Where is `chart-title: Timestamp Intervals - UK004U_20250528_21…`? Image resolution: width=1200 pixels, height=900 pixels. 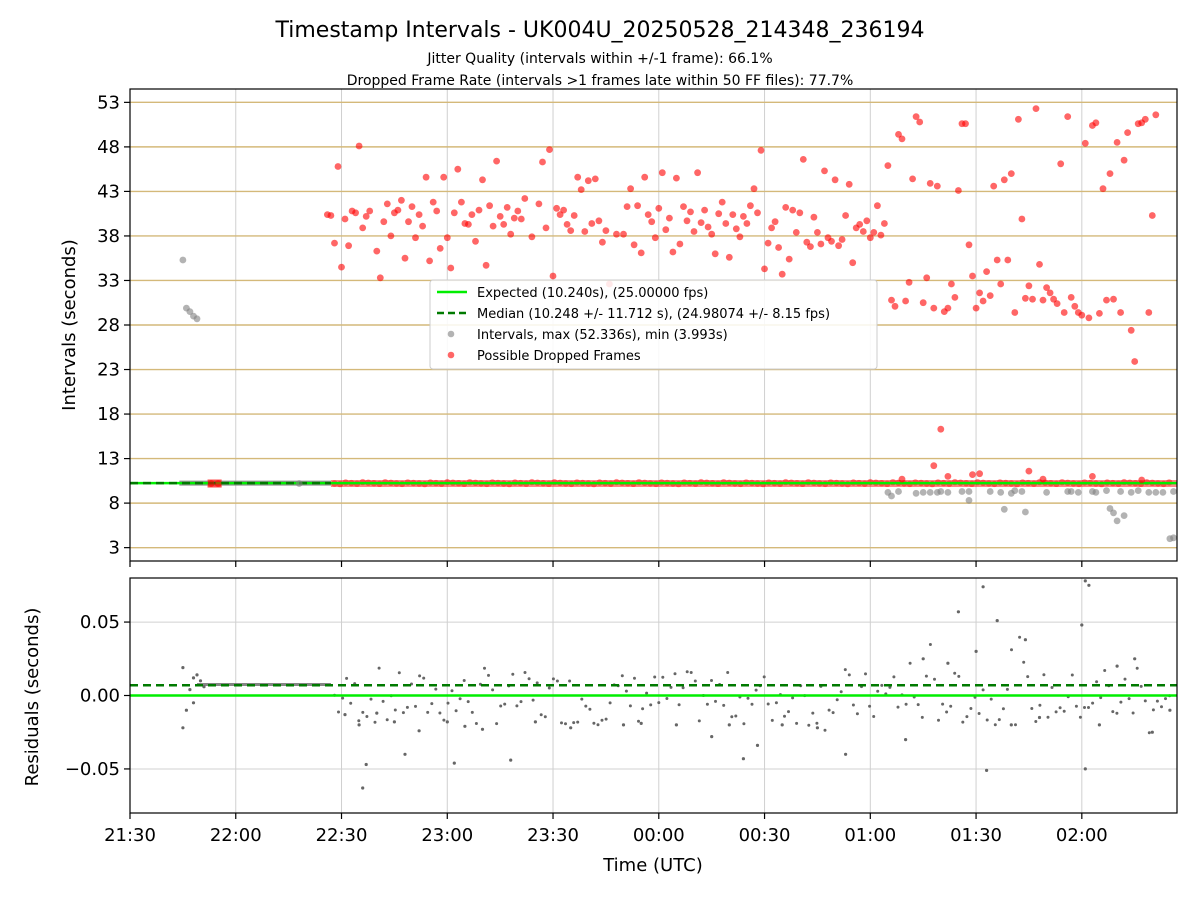 chart-title: Timestamp Intervals - UK004U_20250528_21… is located at coordinates (600, 30).